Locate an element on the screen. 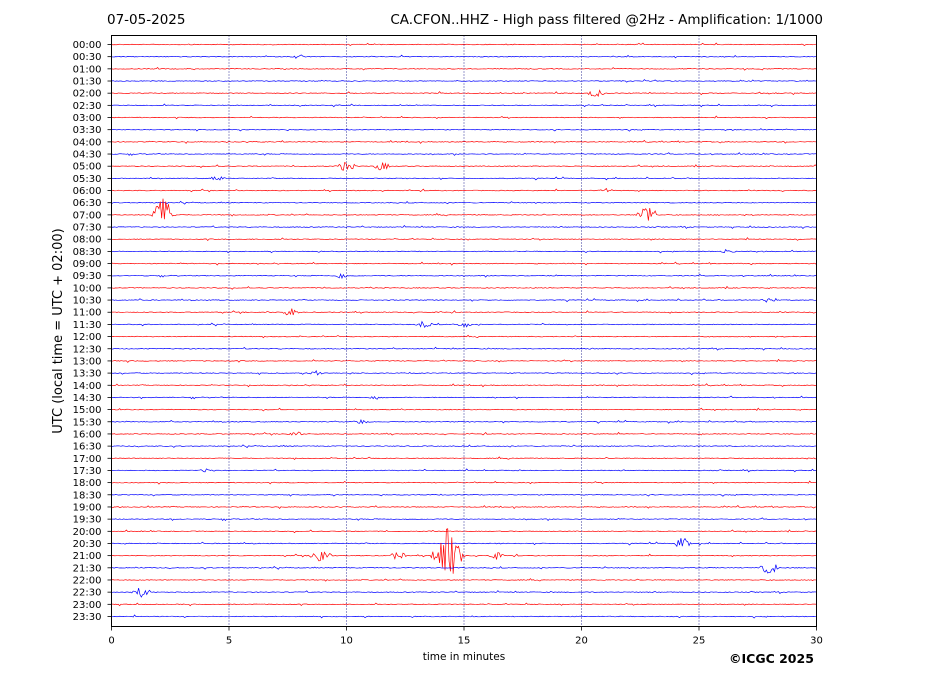 This screenshot has width=927, height=696. y-tick-label: 11:30 is located at coordinates (87, 325).